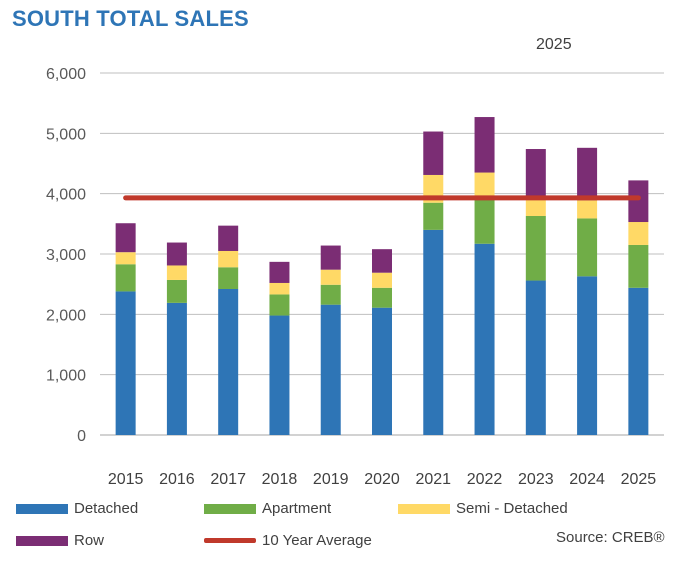 This screenshot has width=684, height=572. Describe the element at coordinates (279, 305) in the screenshot. I see `bar-apartment-2018` at that location.